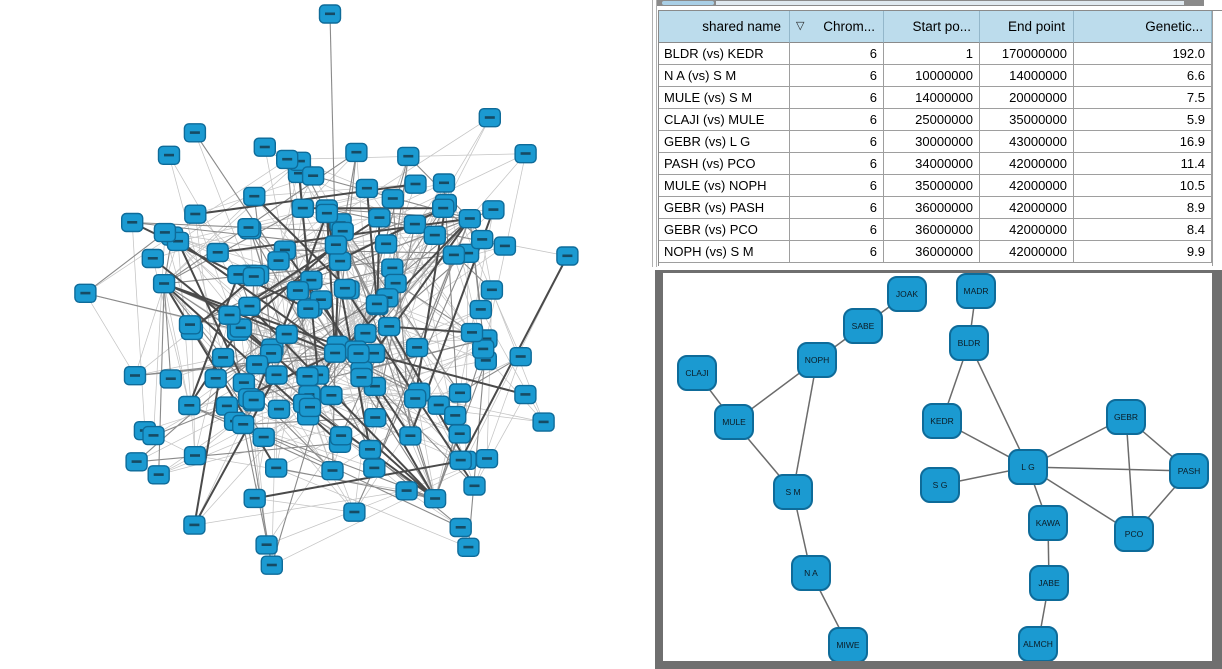  I want to click on column-header-shared-name: shared name, so click(724, 27).